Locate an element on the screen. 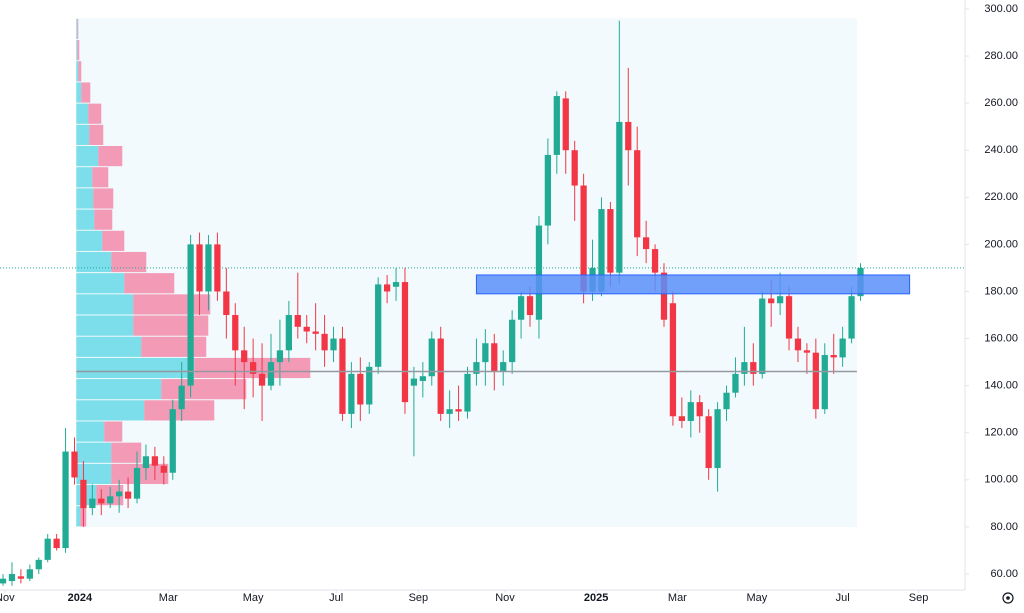 The width and height of the screenshot is (1024, 613). y-tick-label: 260.00 is located at coordinates (1001, 103).